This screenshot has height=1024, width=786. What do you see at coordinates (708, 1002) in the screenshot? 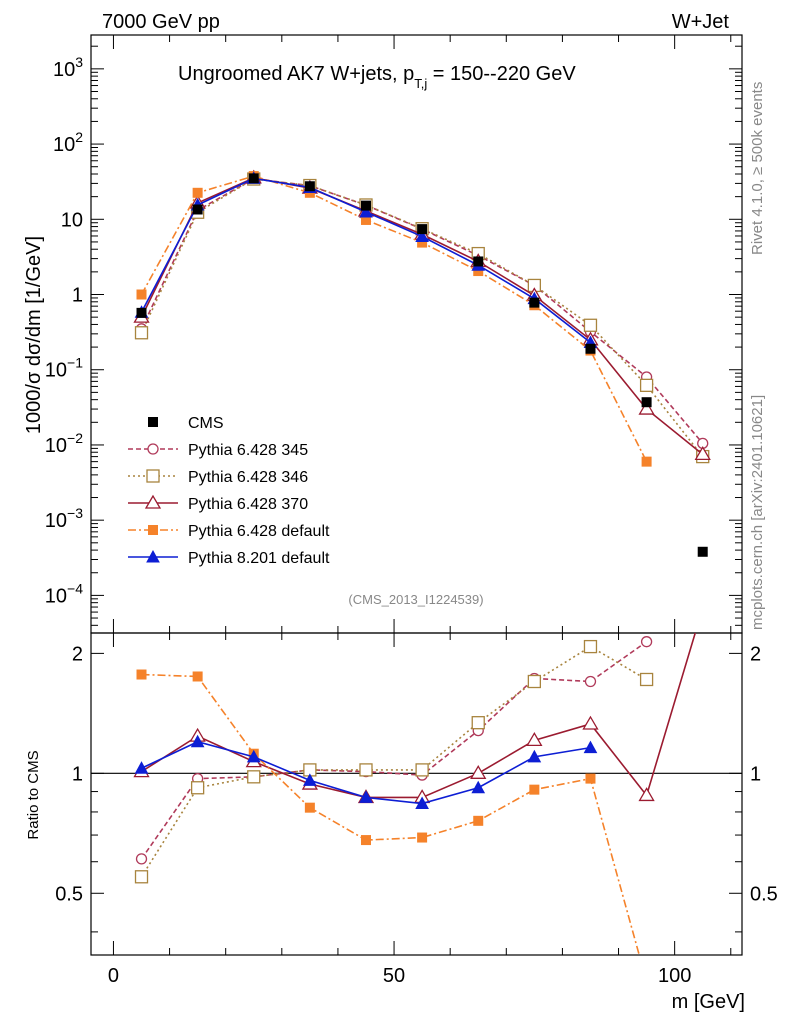
I see `x-axis-label: m [GeV]` at bounding box center [708, 1002].